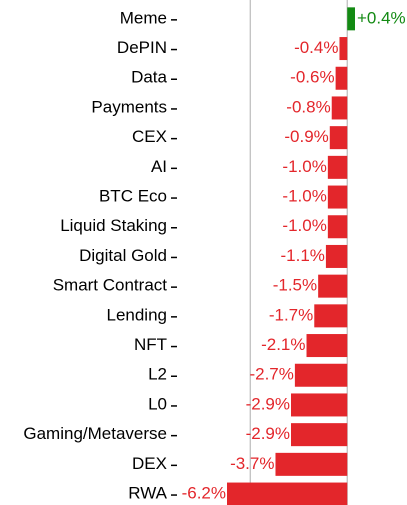 The height and width of the screenshot is (505, 407). What do you see at coordinates (143, 17) in the screenshot?
I see `y-tick-label: Meme` at bounding box center [143, 17].